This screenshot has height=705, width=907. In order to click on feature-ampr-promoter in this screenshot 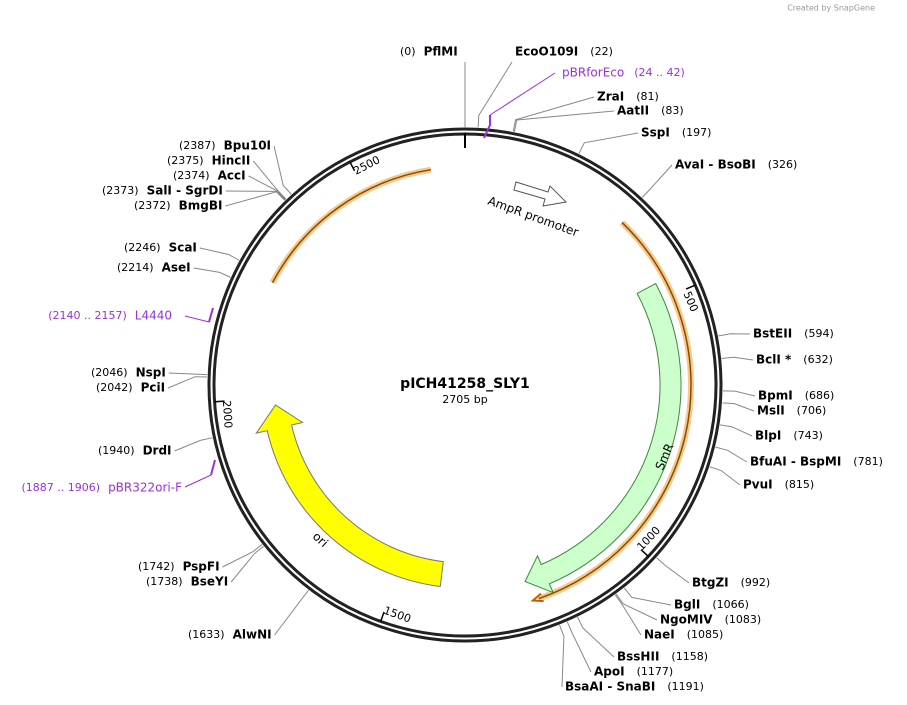, I will do `click(540, 194)`.